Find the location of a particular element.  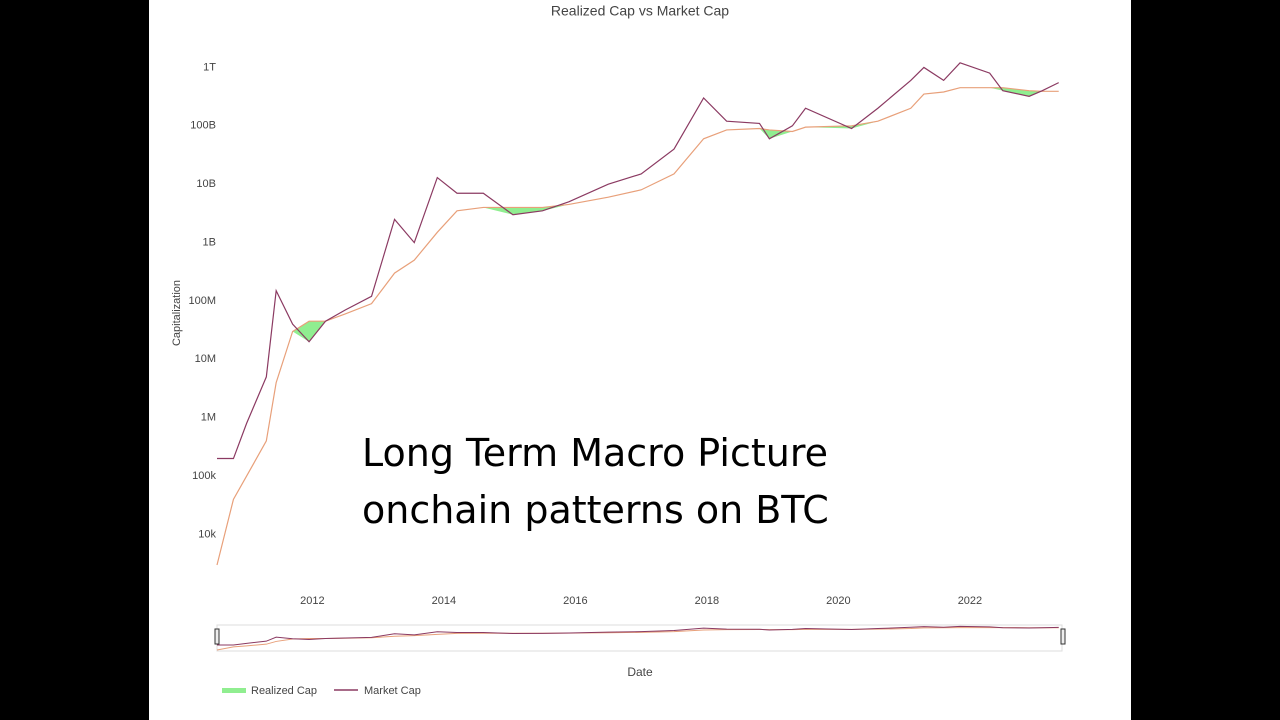

x-axis-label: Date is located at coordinates (640, 672).